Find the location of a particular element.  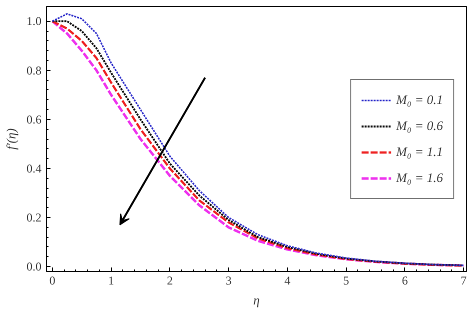

x-tick-label: 6 is located at coordinates (405, 281).